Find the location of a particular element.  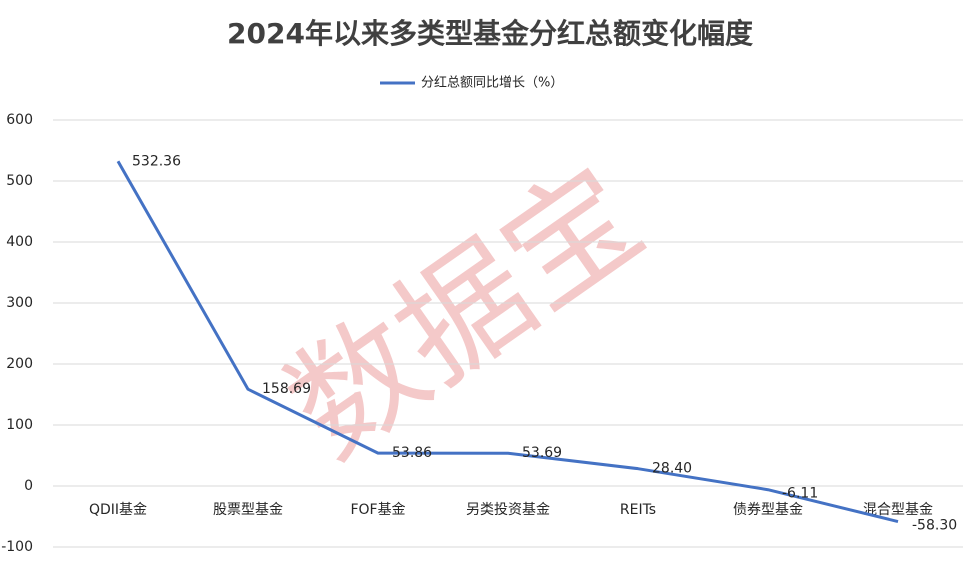

chart-title: 2024年以来多类型基金分红总额变化幅度 is located at coordinates (490, 33).